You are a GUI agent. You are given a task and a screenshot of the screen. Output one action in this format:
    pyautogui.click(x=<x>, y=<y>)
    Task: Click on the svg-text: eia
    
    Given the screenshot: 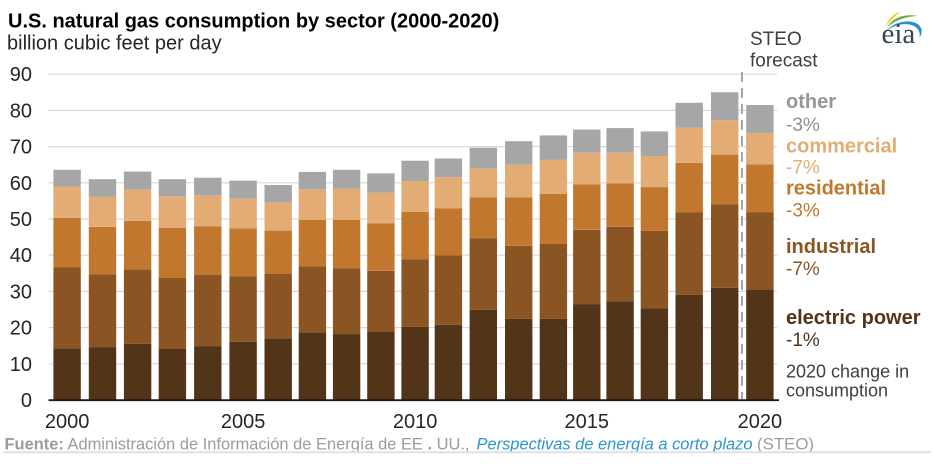 What is the action you would take?
    pyautogui.click(x=899, y=34)
    